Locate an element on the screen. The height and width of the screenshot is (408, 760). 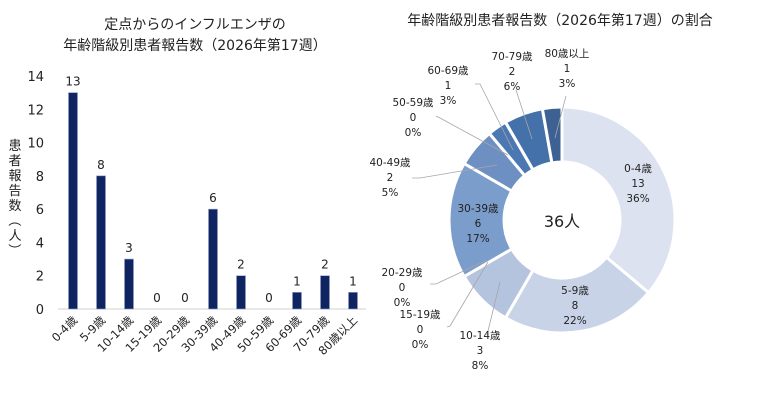
pie-label-percent: 5% is located at coordinates (390, 193).